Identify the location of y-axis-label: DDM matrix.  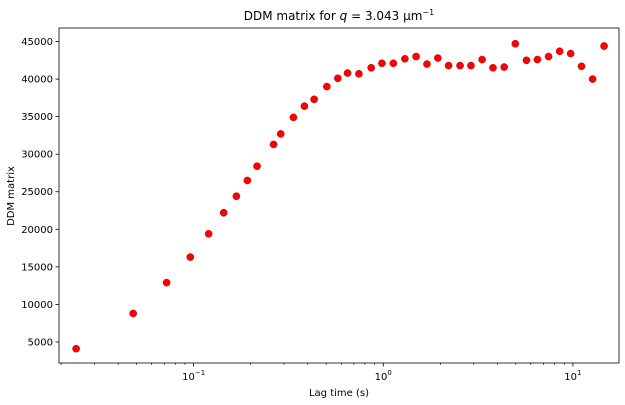
(11, 196).